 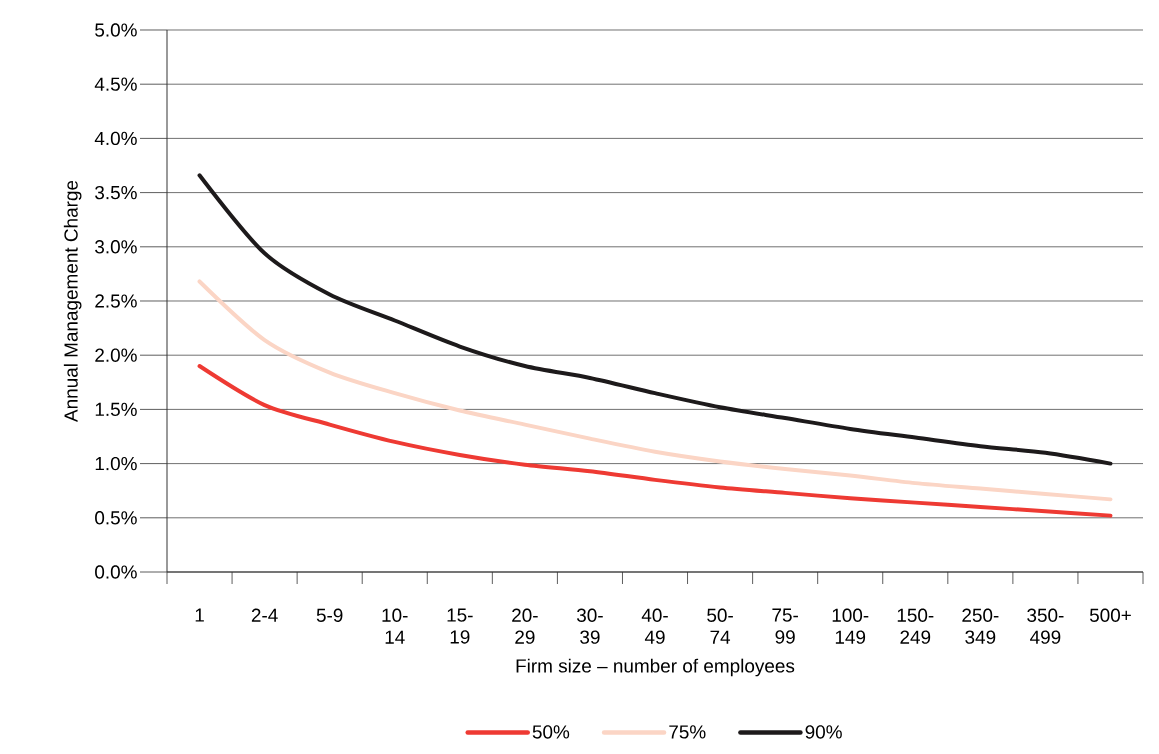 I want to click on y-tick-label: 4.5%, so click(x=115, y=84).